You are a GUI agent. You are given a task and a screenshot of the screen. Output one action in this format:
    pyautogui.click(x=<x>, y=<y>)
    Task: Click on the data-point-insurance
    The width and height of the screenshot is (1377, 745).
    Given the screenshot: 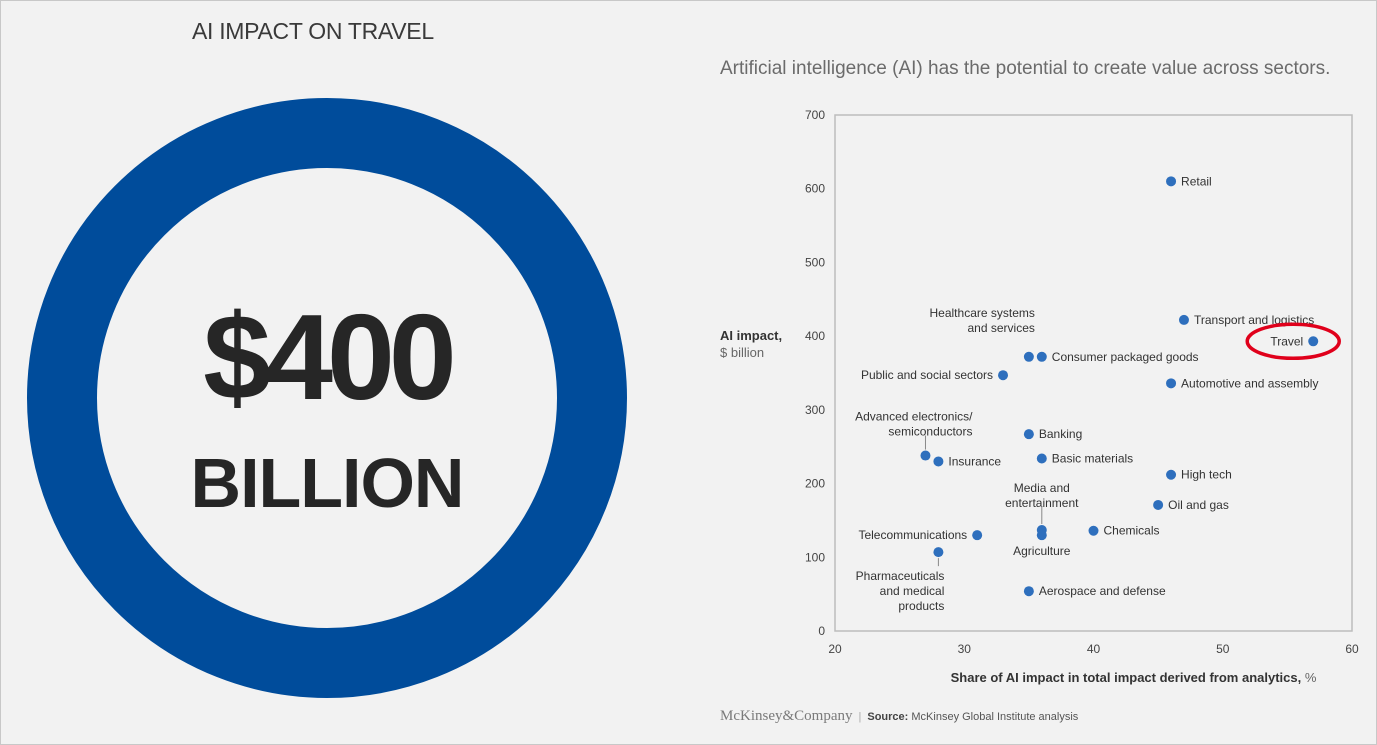 What is the action you would take?
    pyautogui.click(x=938, y=461)
    